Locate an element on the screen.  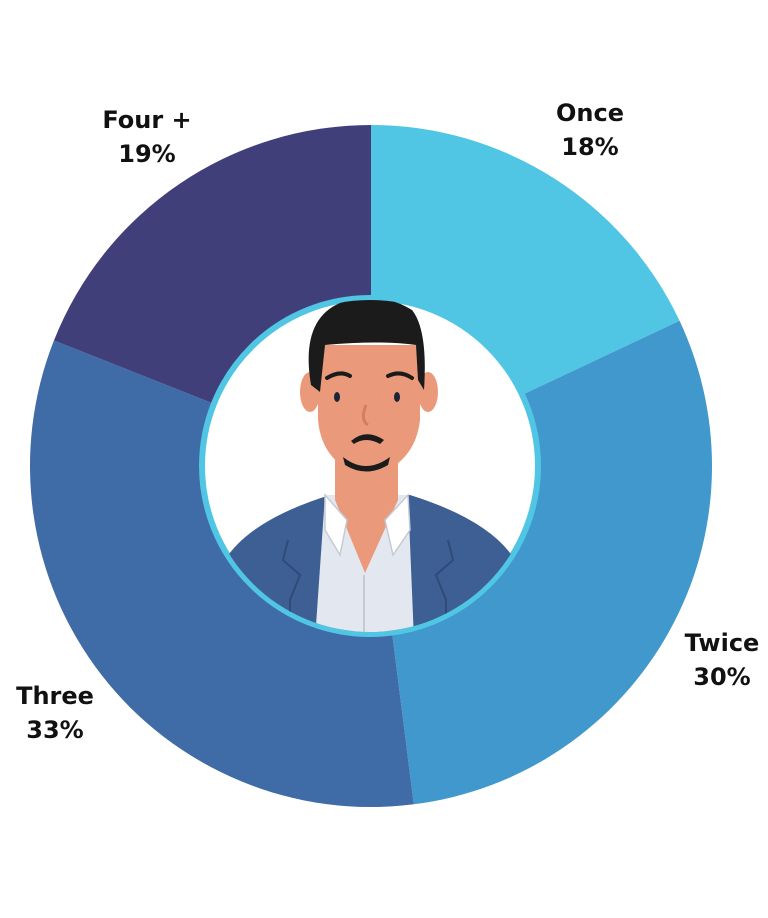
label-once: Once 18% is located at coordinates (590, 130).